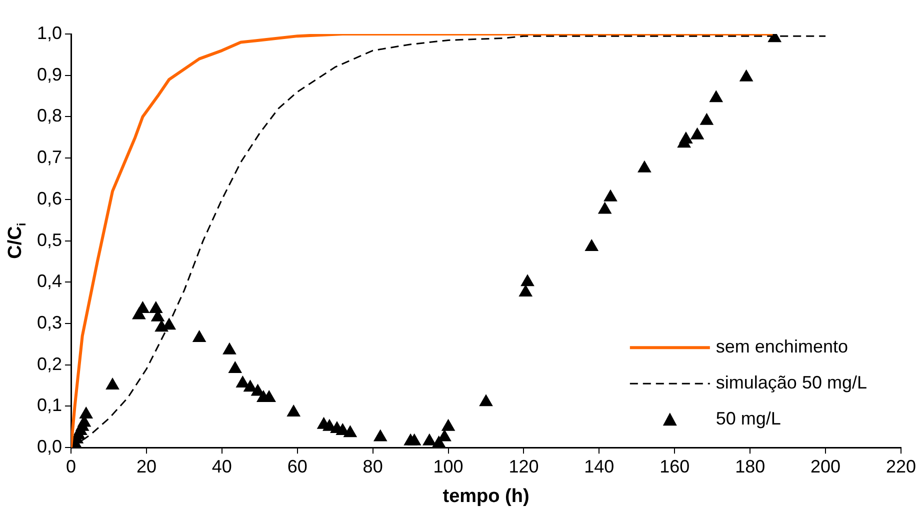 Image resolution: width=919 pixels, height=516 pixels. What do you see at coordinates (146, 466) in the screenshot?
I see `x-tick-label: 20` at bounding box center [146, 466].